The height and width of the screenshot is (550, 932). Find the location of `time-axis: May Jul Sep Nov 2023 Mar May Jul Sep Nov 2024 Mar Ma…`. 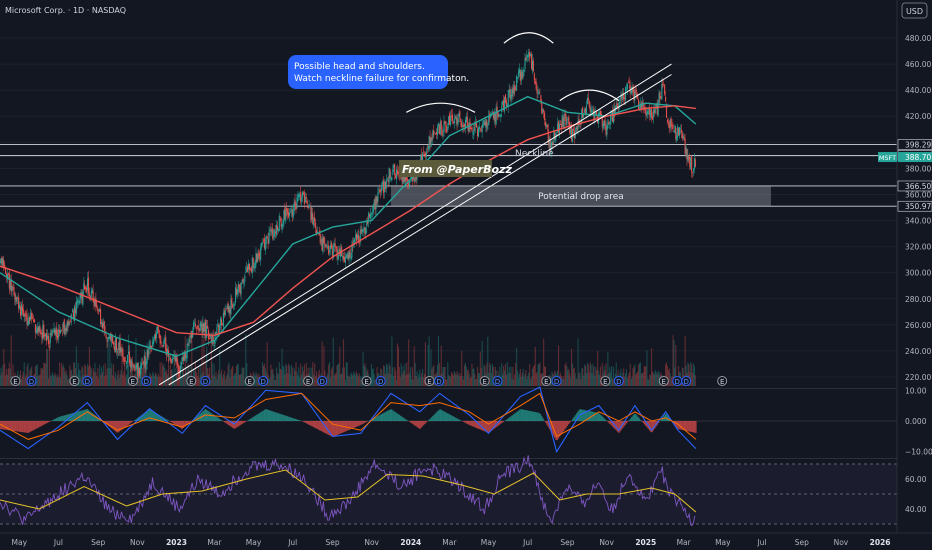

time-axis: May Jul Sep Nov 2023 Mar May Jul Sep Nov 2024 Mar Ma… is located at coordinates (466, 541).